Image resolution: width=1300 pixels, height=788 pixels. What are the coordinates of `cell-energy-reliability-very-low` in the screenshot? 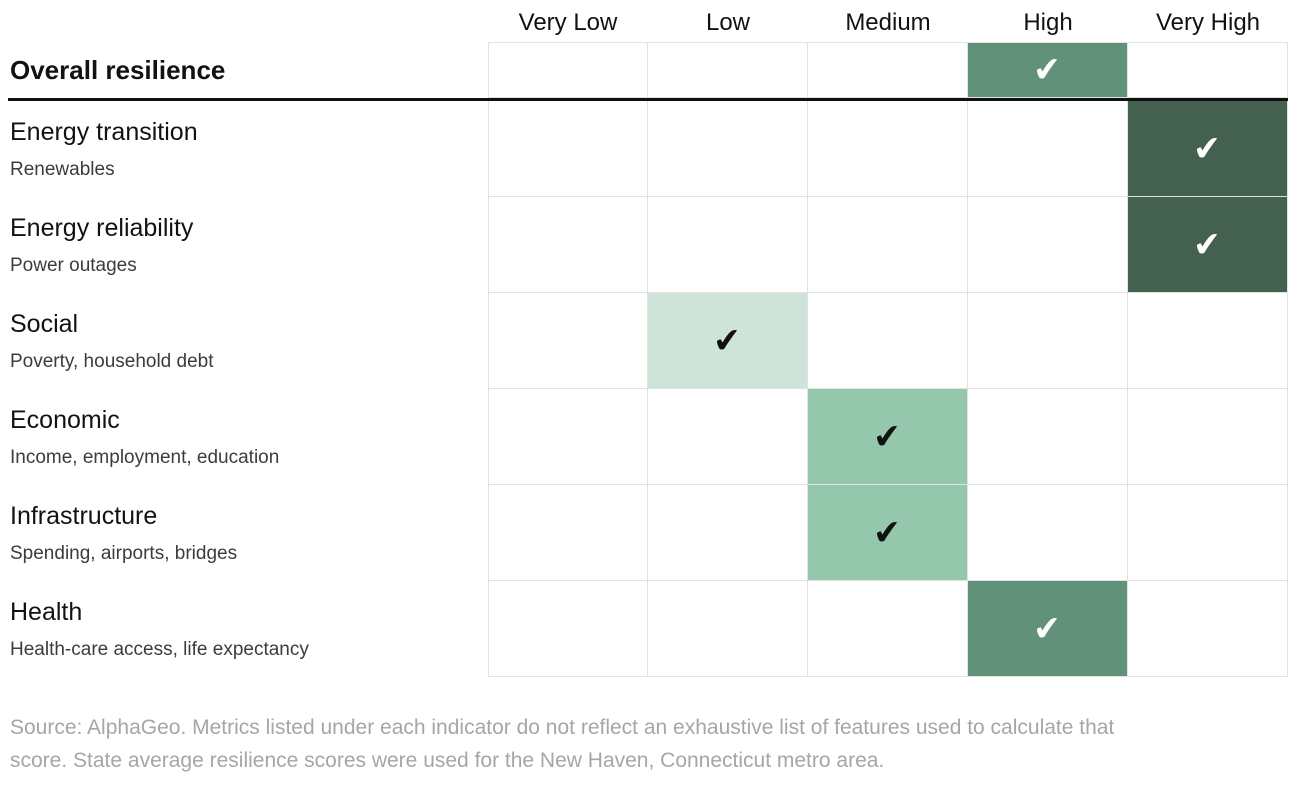 It's located at (568, 245).